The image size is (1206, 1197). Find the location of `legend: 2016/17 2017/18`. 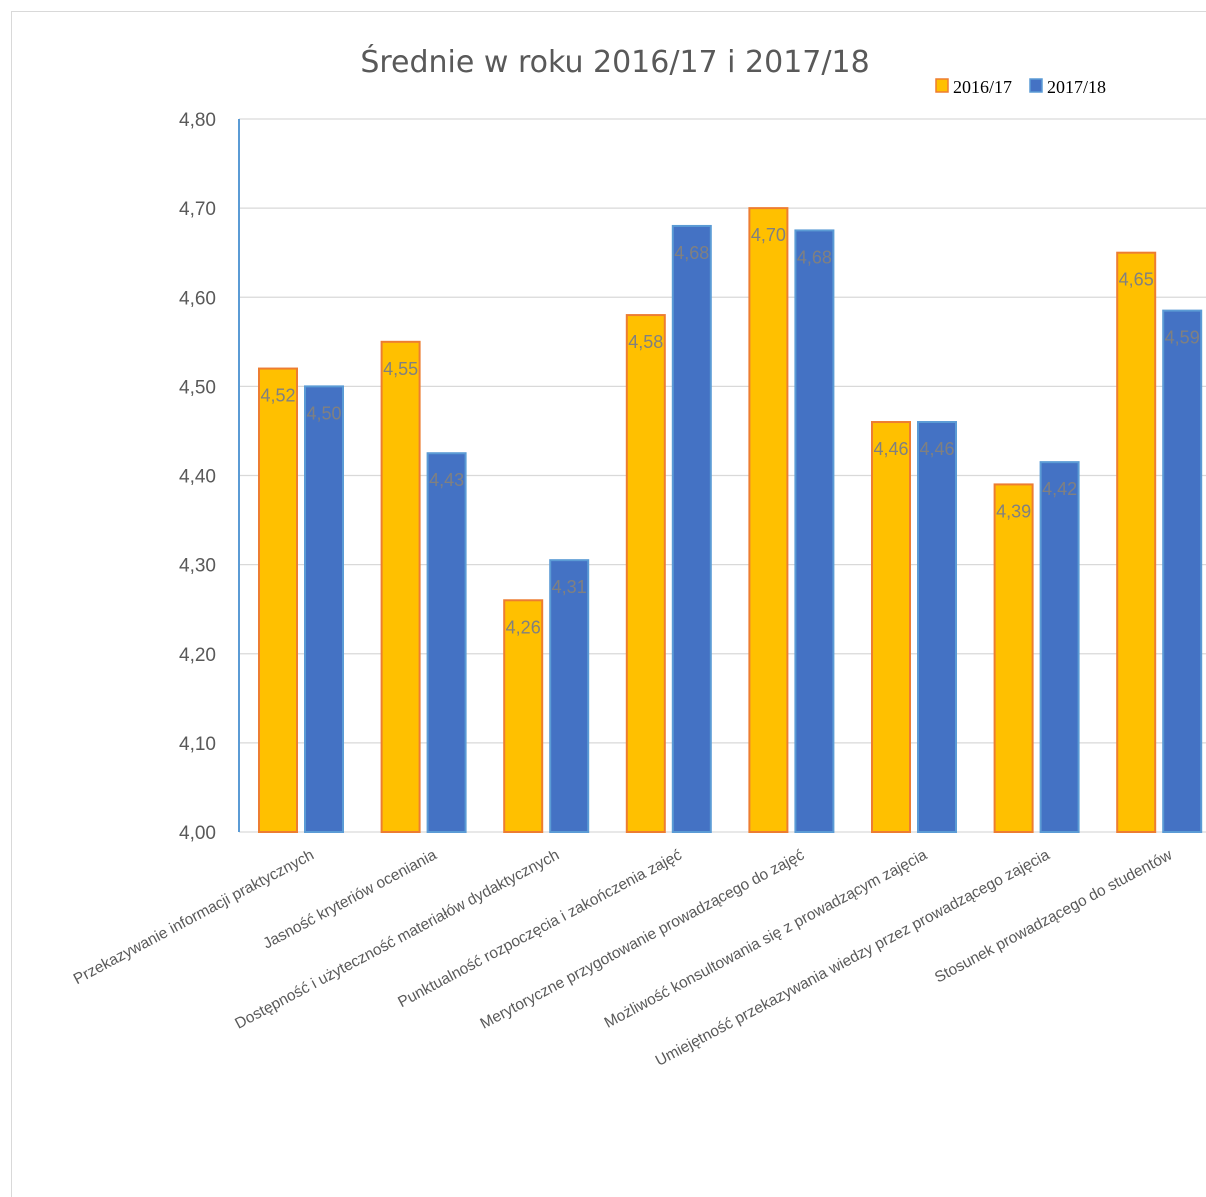

legend: 2016/17 2017/18 is located at coordinates (1040, 86).